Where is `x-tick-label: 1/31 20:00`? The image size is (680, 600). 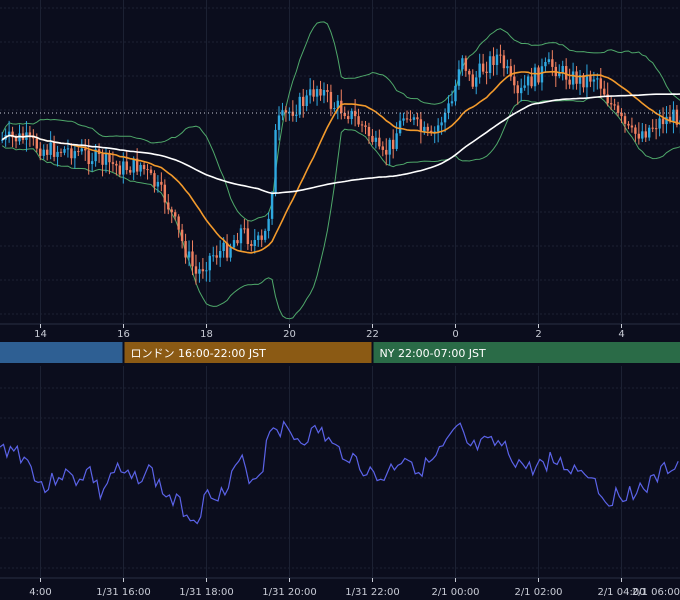
x-tick-label: 1/31 20:00 is located at coordinates (289, 592).